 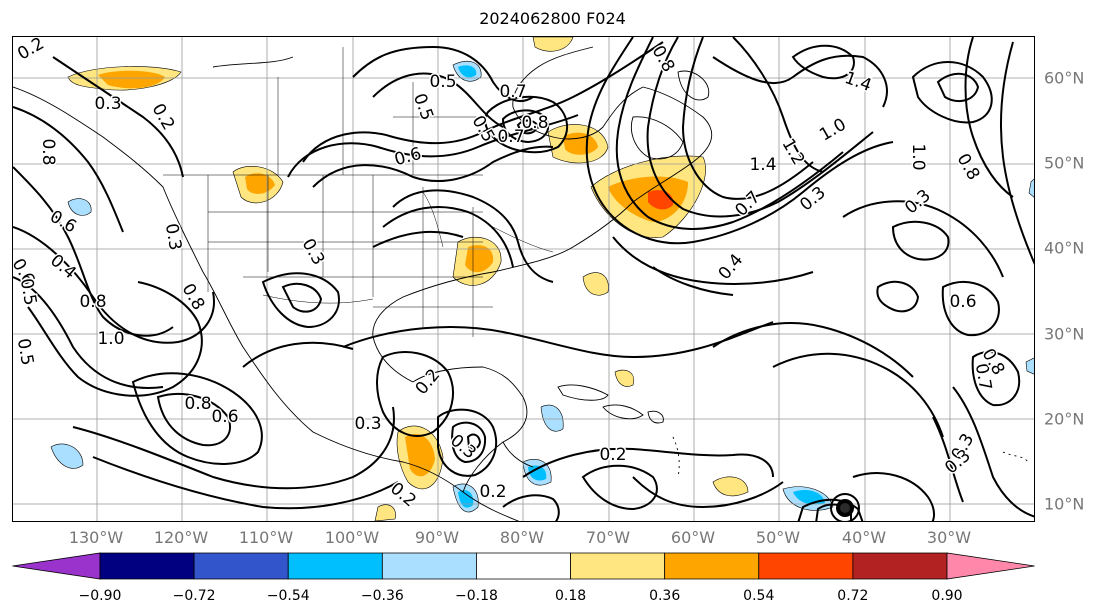 What do you see at coordinates (476, 596) in the screenshot?
I see `colorbar-tick-label: −0.18` at bounding box center [476, 596].